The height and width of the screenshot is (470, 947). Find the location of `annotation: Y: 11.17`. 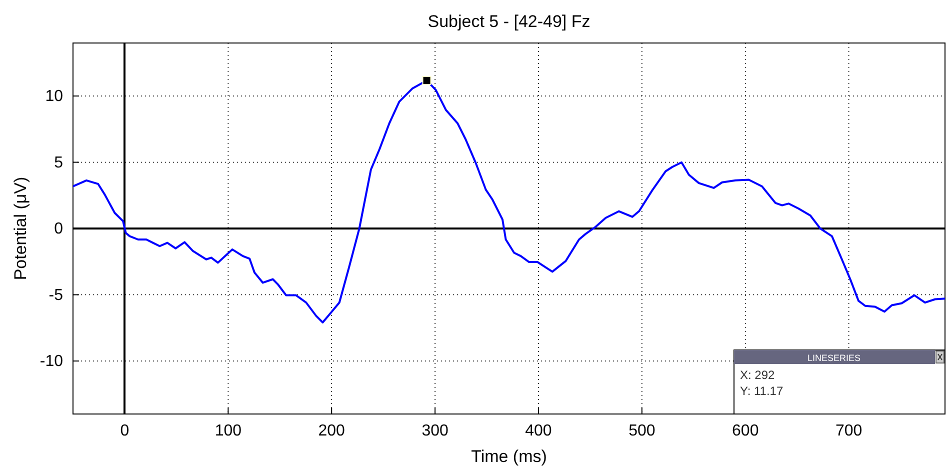

annotation: Y: 11.17 is located at coordinates (762, 391).